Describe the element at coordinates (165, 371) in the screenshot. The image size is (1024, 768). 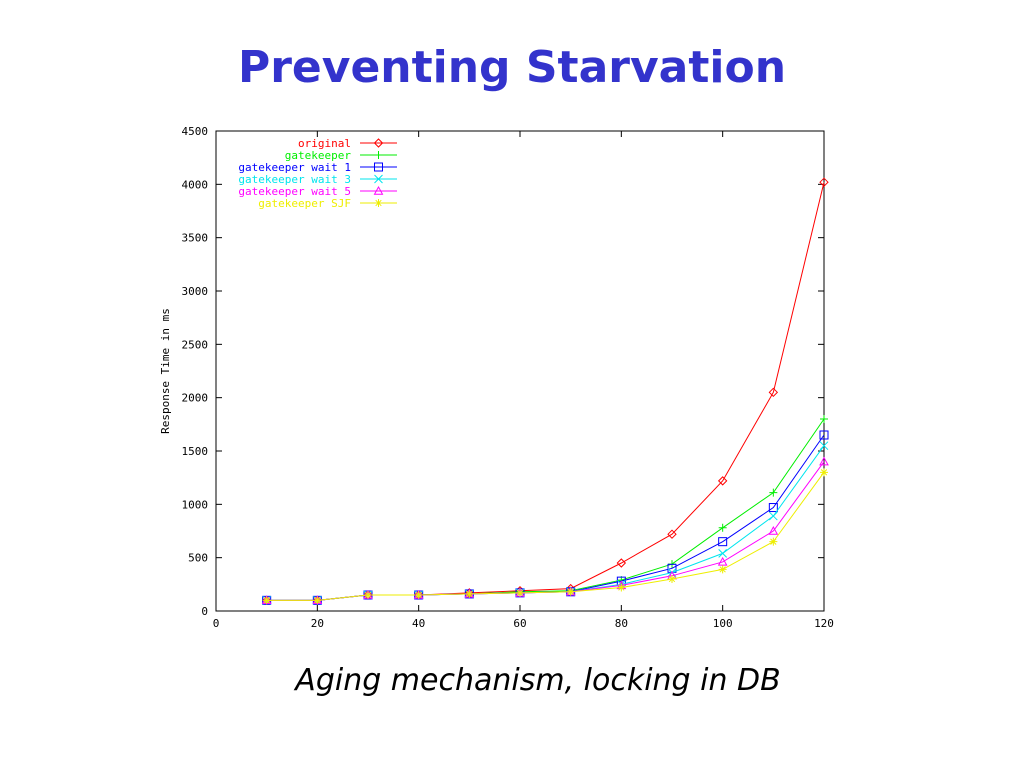
I see `y-axis-label: Response Time in ms` at that location.